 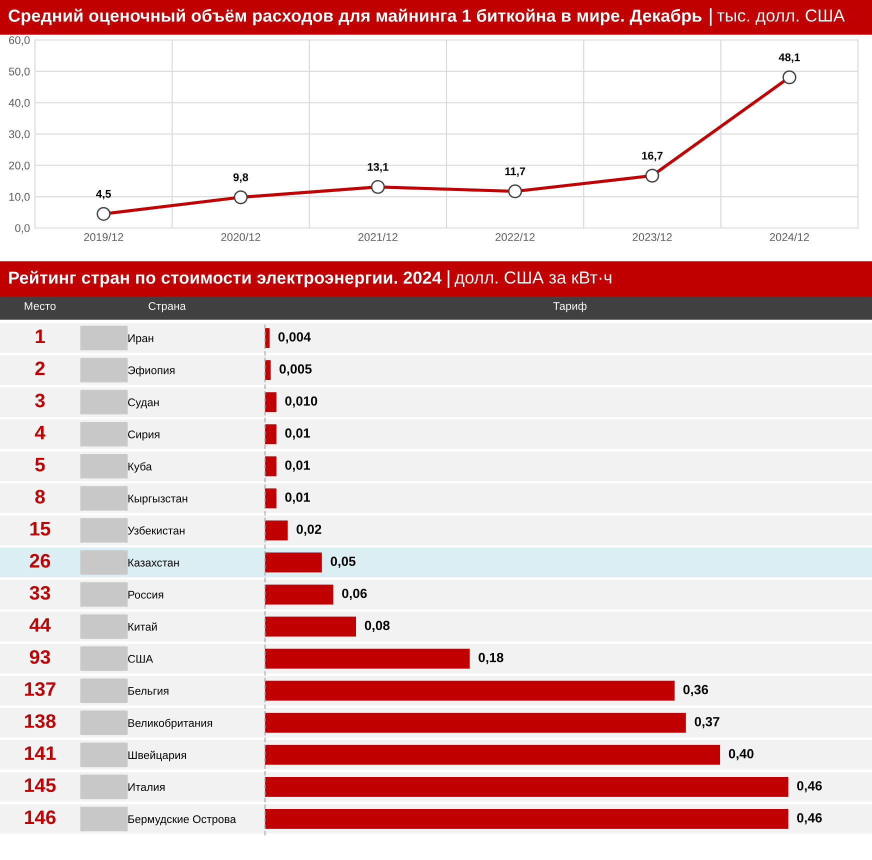 I want to click on y-tick-label: Казахстан, so click(x=153, y=562).